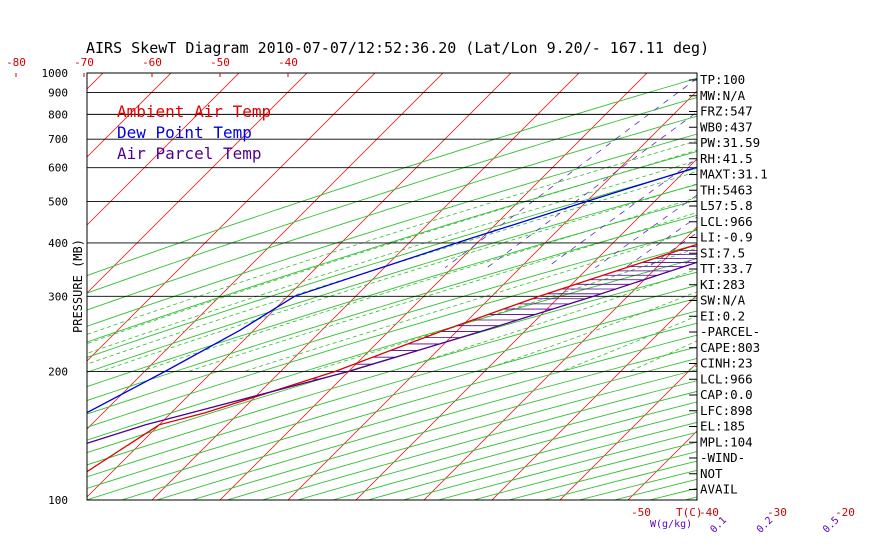 This screenshot has width=870, height=560. Describe the element at coordinates (641, 512) in the screenshot. I see `bottom-temp-label: -50` at that location.